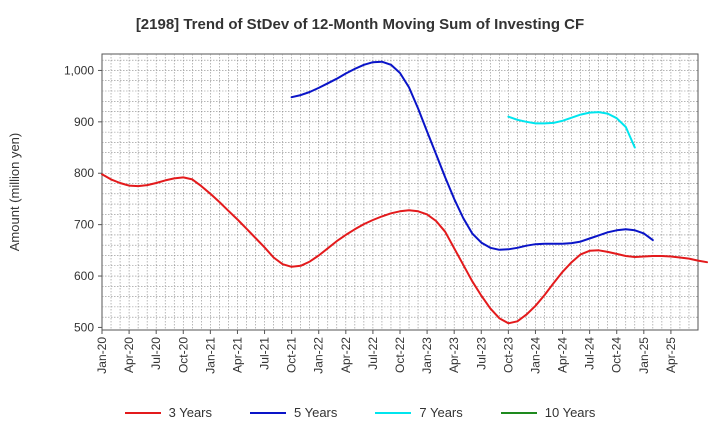 The width and height of the screenshot is (720, 440). Describe the element at coordinates (571, 130) in the screenshot. I see `series-line-7-years` at that location.